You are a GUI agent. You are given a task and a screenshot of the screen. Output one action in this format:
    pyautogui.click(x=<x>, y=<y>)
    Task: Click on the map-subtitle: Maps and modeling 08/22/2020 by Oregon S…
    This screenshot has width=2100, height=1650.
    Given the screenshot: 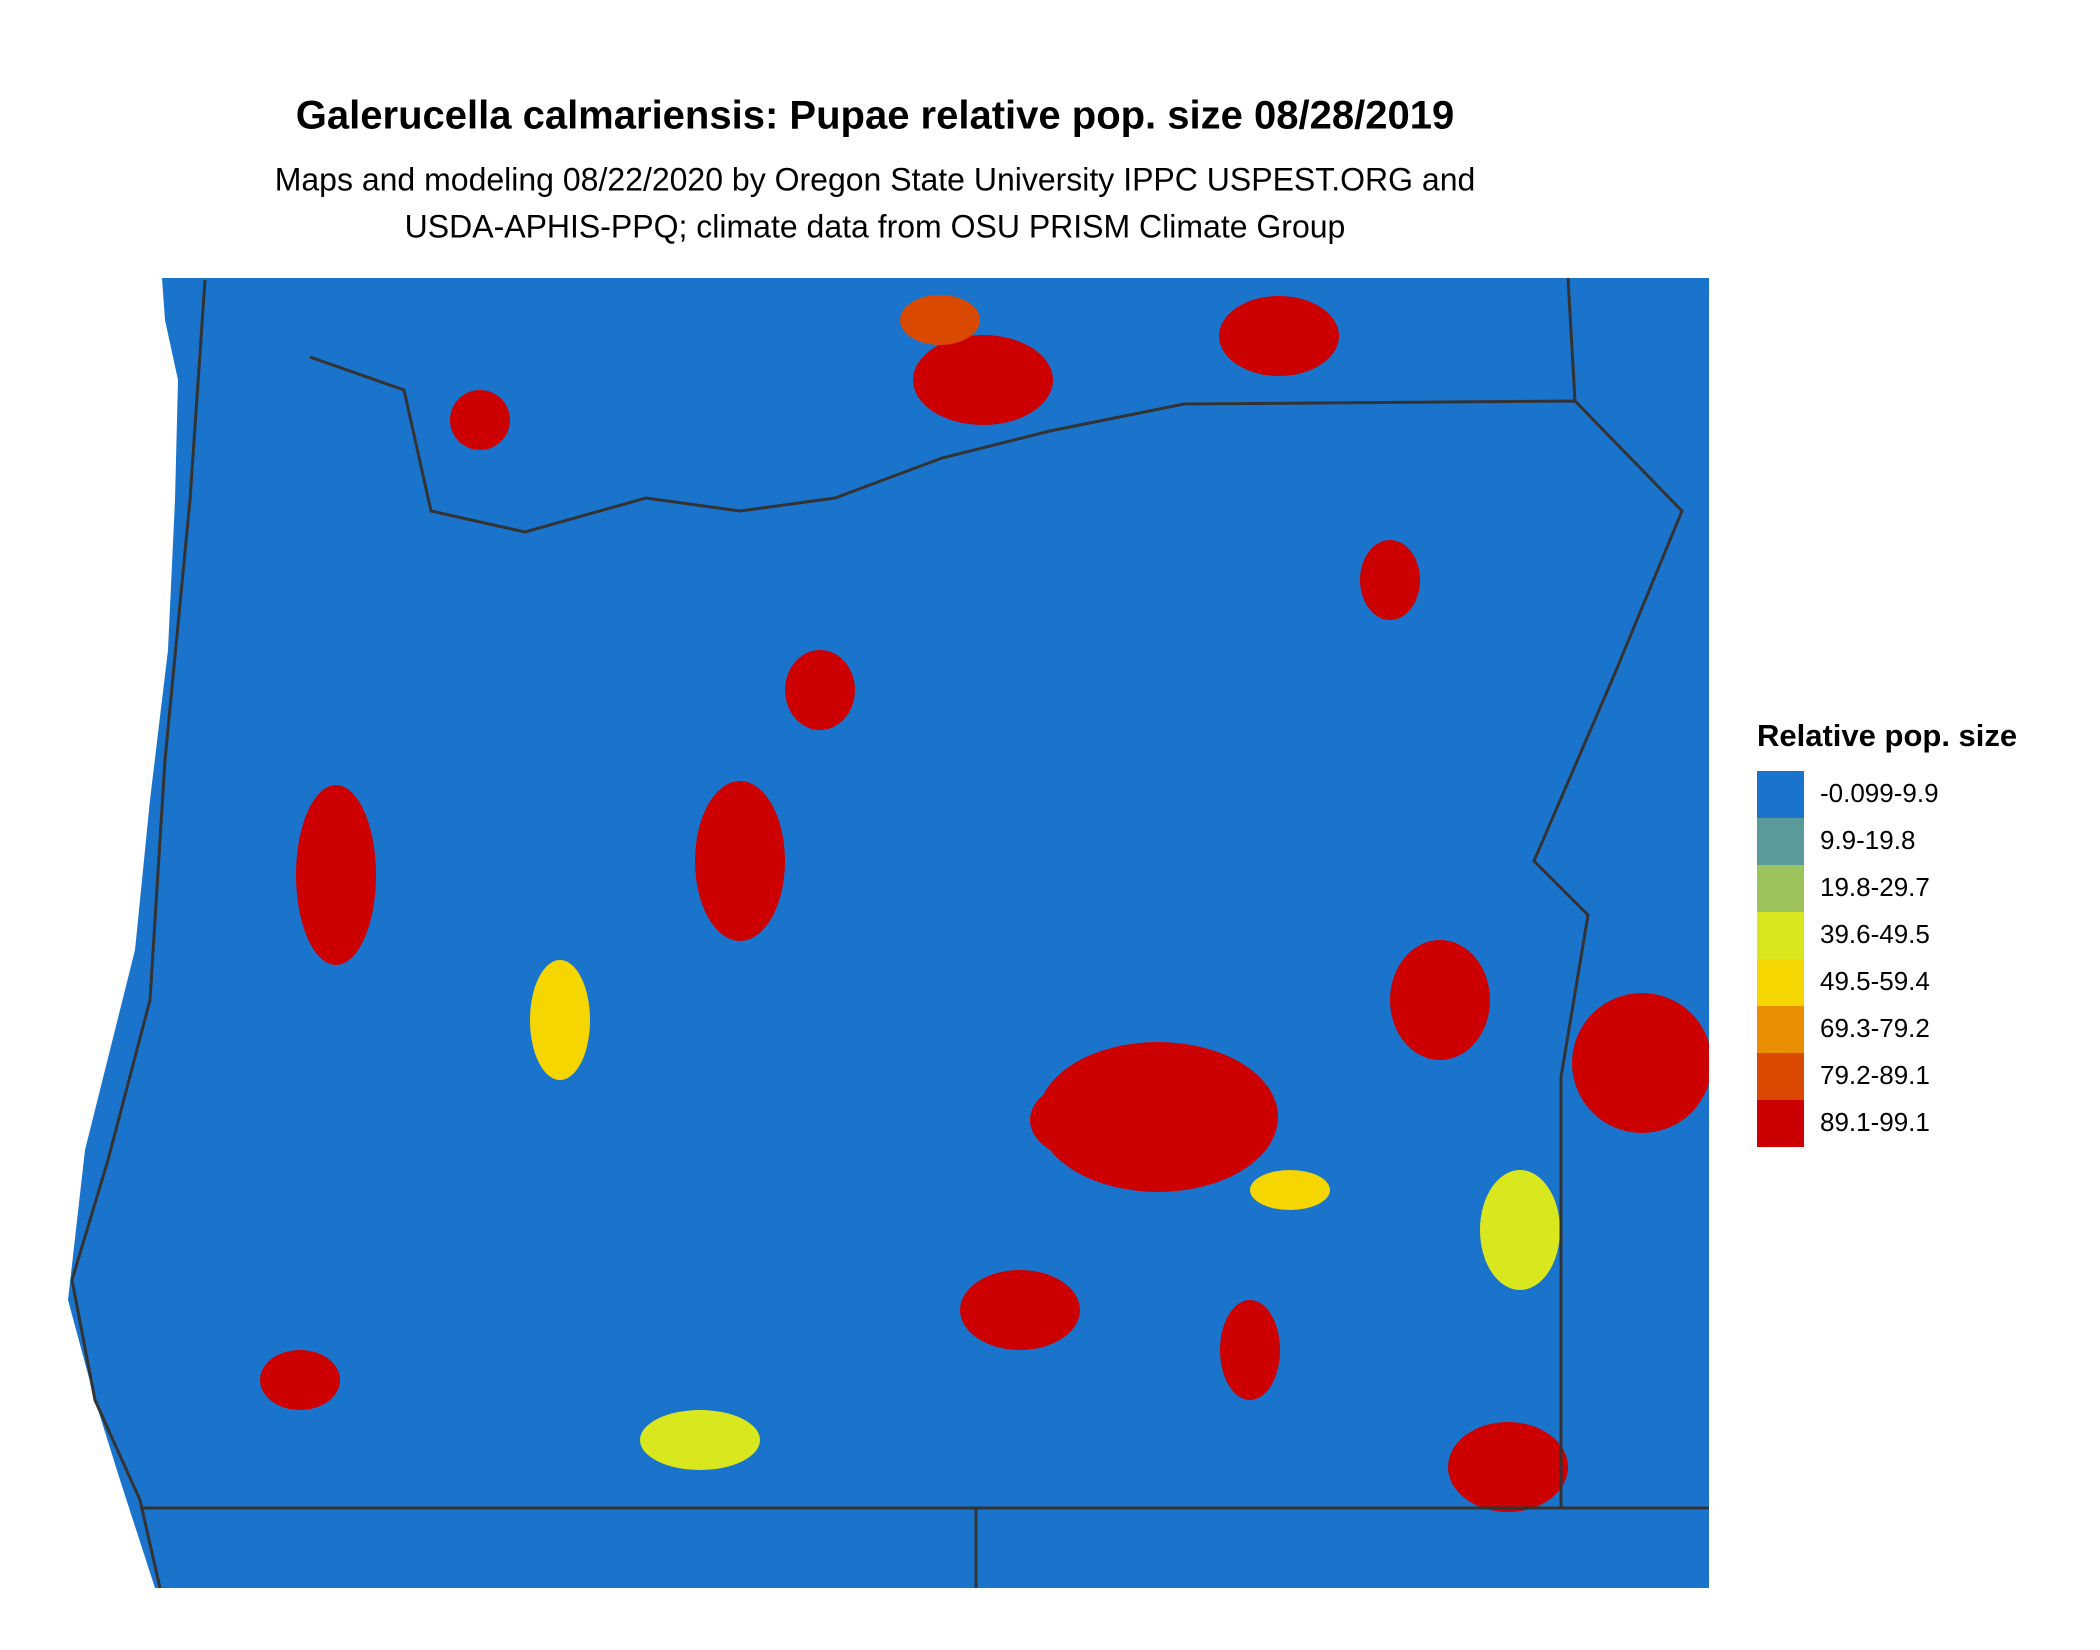 What is the action you would take?
    pyautogui.click(x=875, y=179)
    